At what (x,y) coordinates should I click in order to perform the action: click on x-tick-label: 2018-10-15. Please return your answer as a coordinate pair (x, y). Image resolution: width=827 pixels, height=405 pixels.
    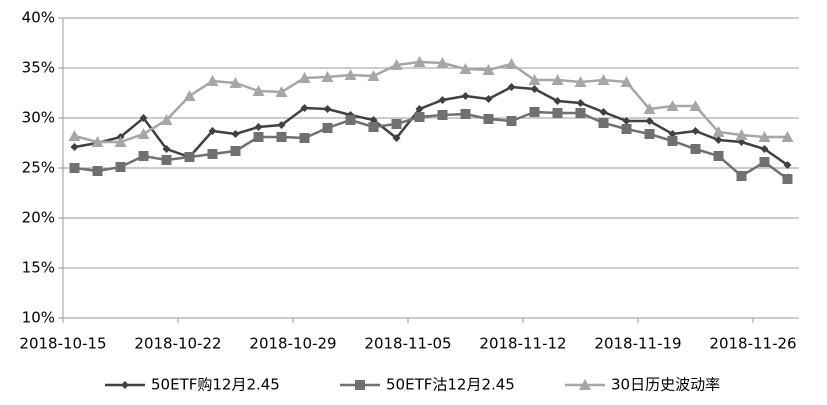
    Looking at the image, I should click on (62, 344).